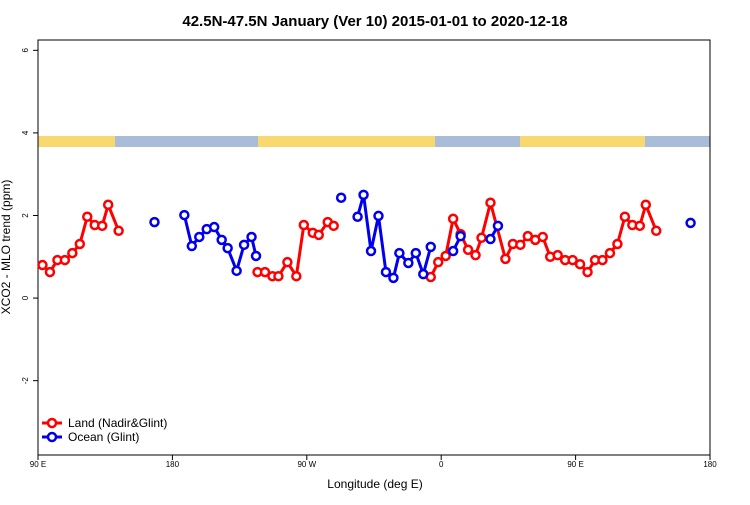  Describe the element at coordinates (25, 381) in the screenshot. I see `y-tick-label: -2` at that location.